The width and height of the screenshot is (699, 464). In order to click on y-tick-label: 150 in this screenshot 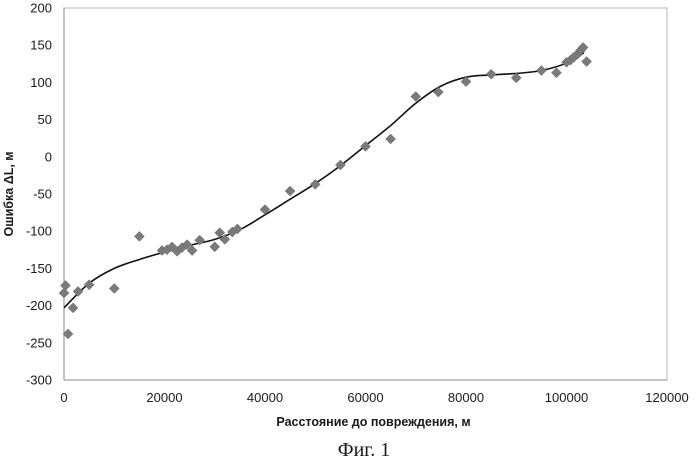, I will do `click(41, 45)`.